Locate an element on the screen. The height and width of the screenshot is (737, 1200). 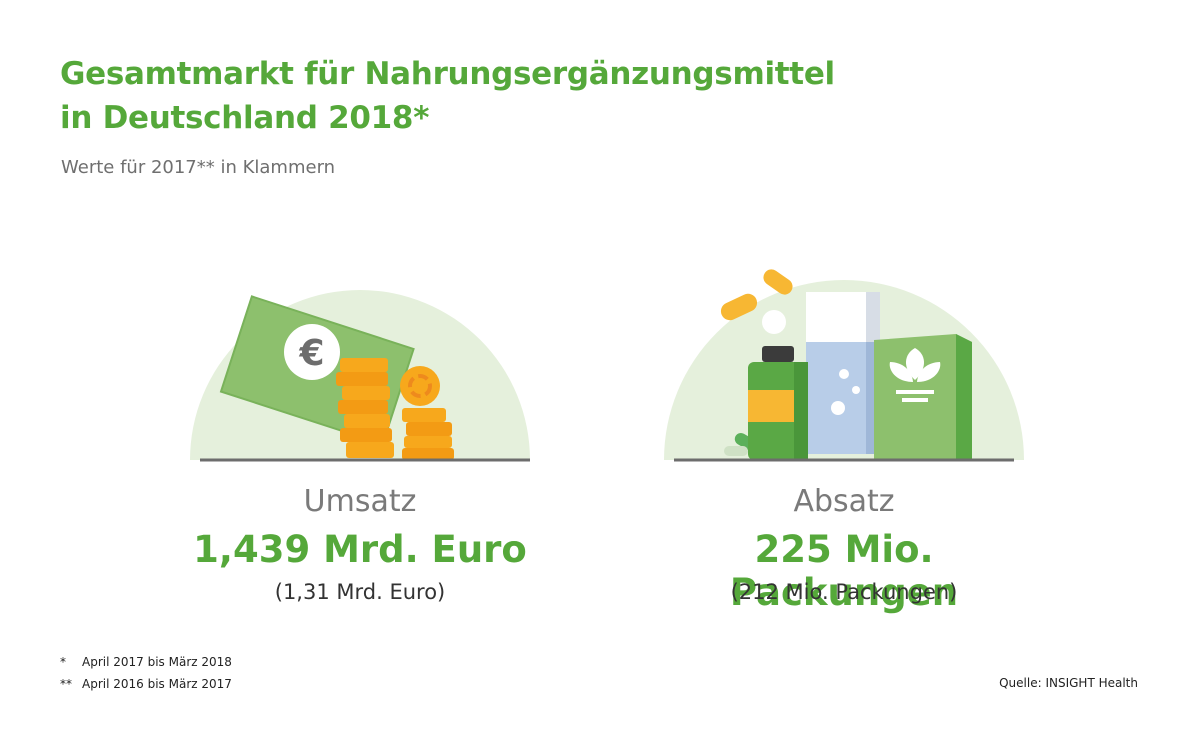
metric-label: Absatz is located at coordinates (844, 501).